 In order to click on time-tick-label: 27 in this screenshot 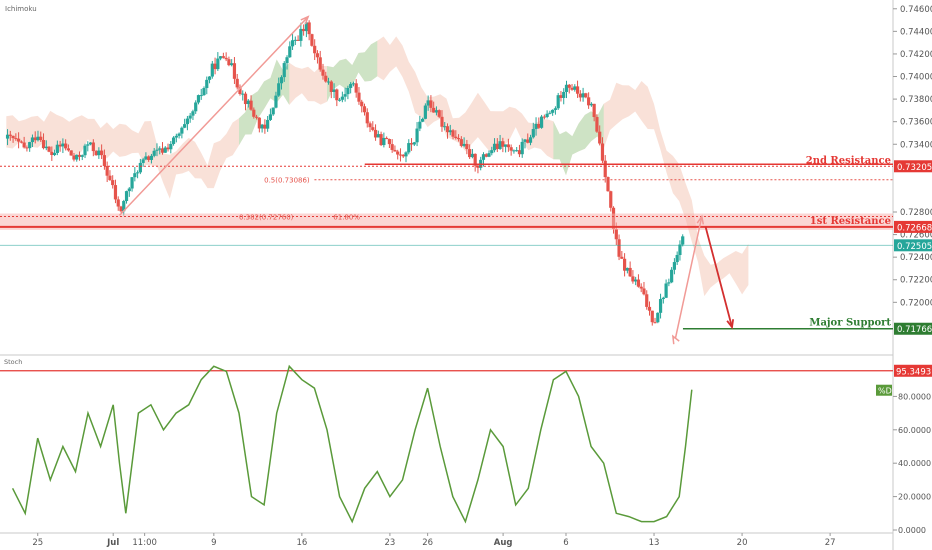, I will do `click(830, 543)`.